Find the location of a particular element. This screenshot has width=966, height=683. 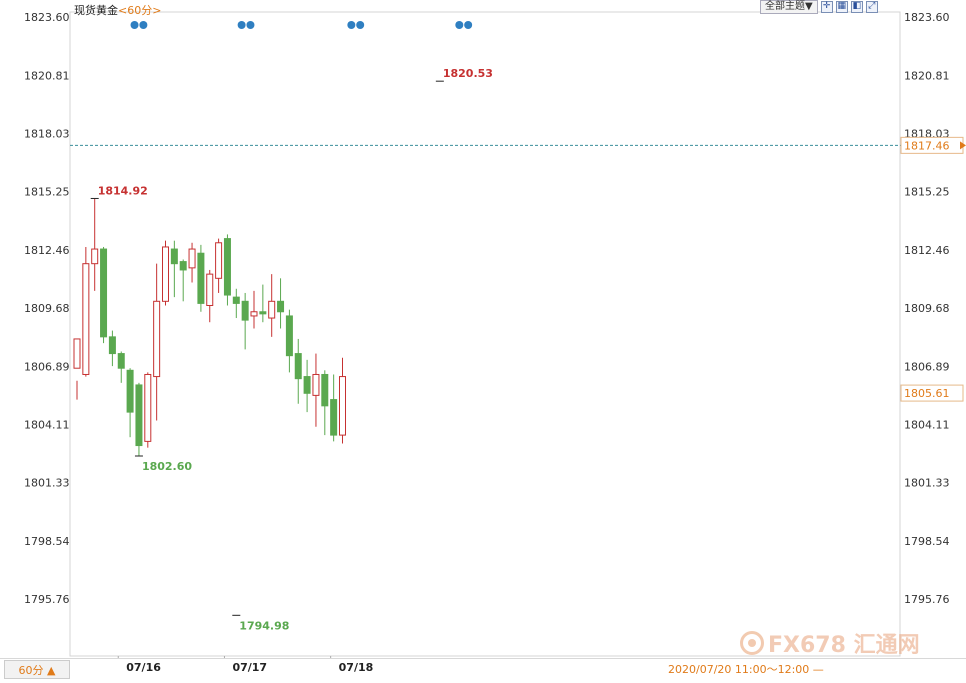

watermark-logo: FX678 汇通网 is located at coordinates (830, 643).